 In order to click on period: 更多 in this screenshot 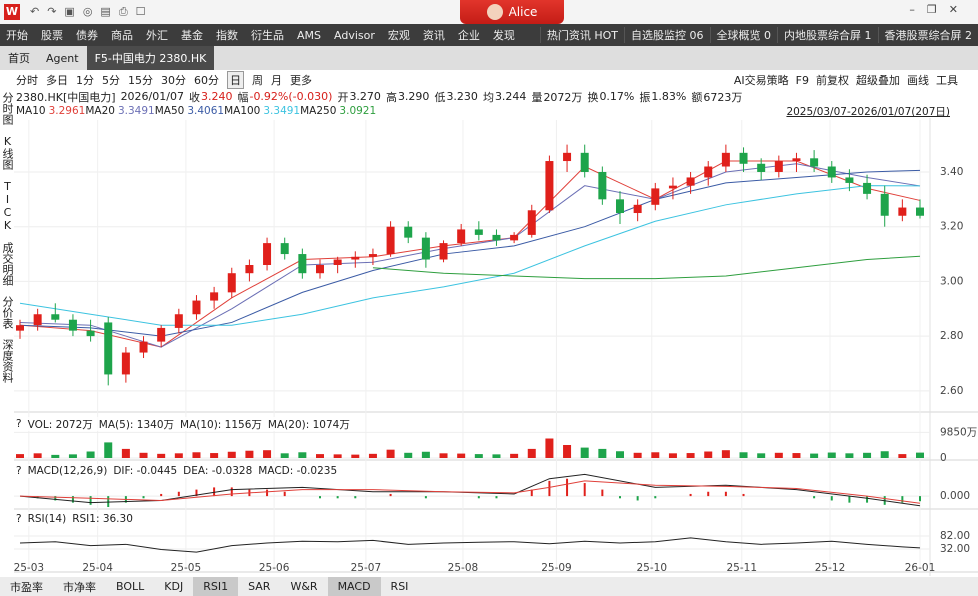, I will do `click(301, 80)`.